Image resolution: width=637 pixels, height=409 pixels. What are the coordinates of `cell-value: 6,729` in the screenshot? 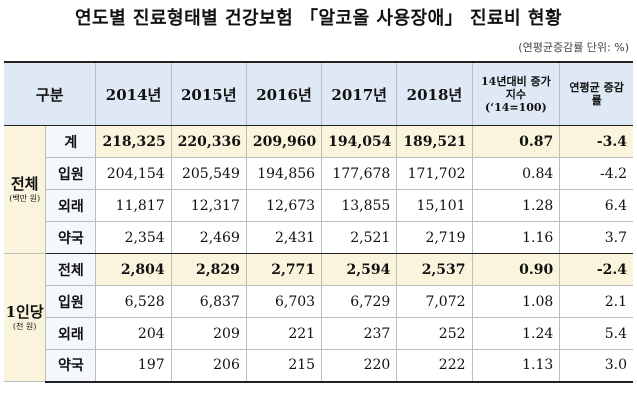 It's located at (359, 301).